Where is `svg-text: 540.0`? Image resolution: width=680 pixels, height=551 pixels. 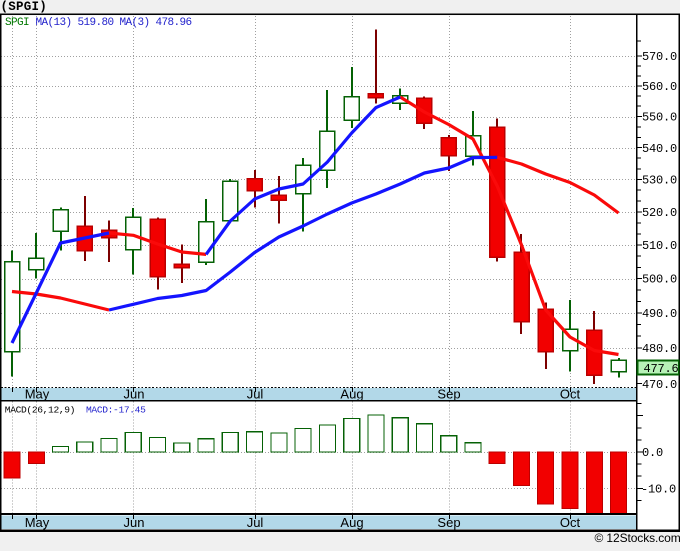 svg-text: 540.0 is located at coordinates (659, 149).